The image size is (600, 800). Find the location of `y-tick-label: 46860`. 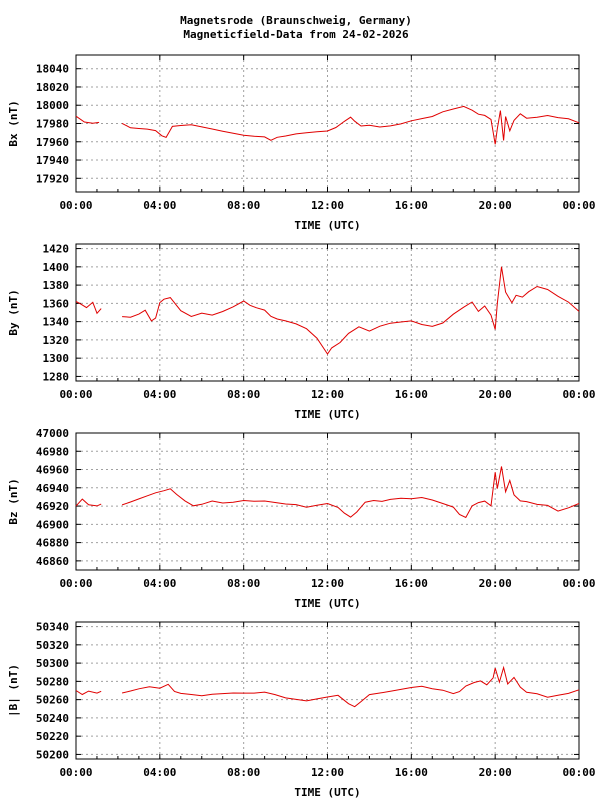

y-tick-label: 46860 is located at coordinates (52, 561).